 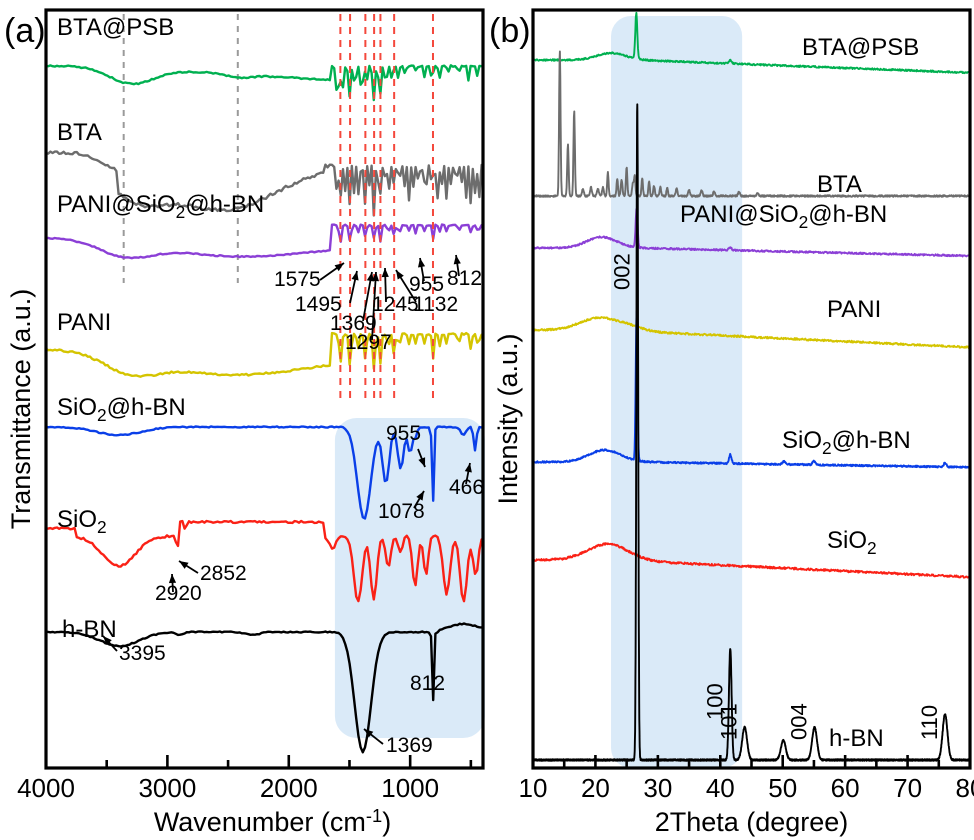 I want to click on panel-a-label: (a), so click(x=25, y=31).